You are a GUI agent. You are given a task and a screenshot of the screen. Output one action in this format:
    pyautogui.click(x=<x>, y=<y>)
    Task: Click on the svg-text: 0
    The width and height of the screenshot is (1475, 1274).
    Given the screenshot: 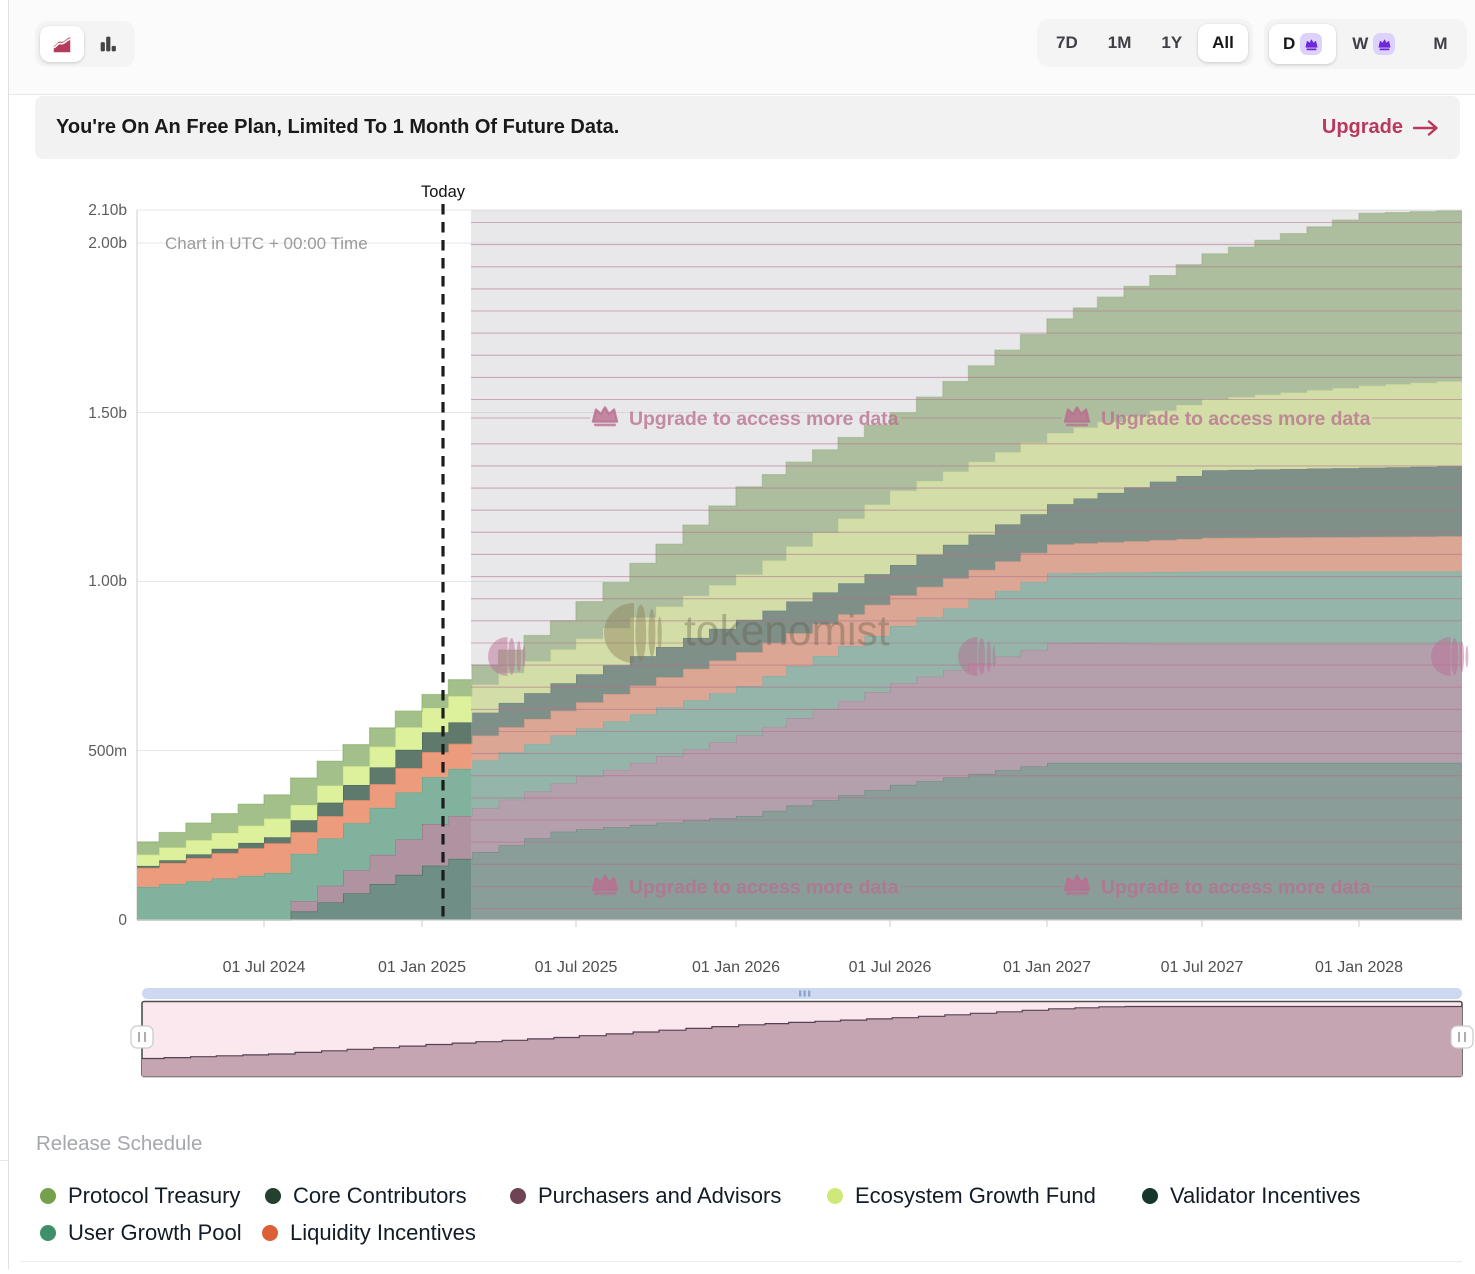 What is the action you would take?
    pyautogui.click(x=122, y=920)
    